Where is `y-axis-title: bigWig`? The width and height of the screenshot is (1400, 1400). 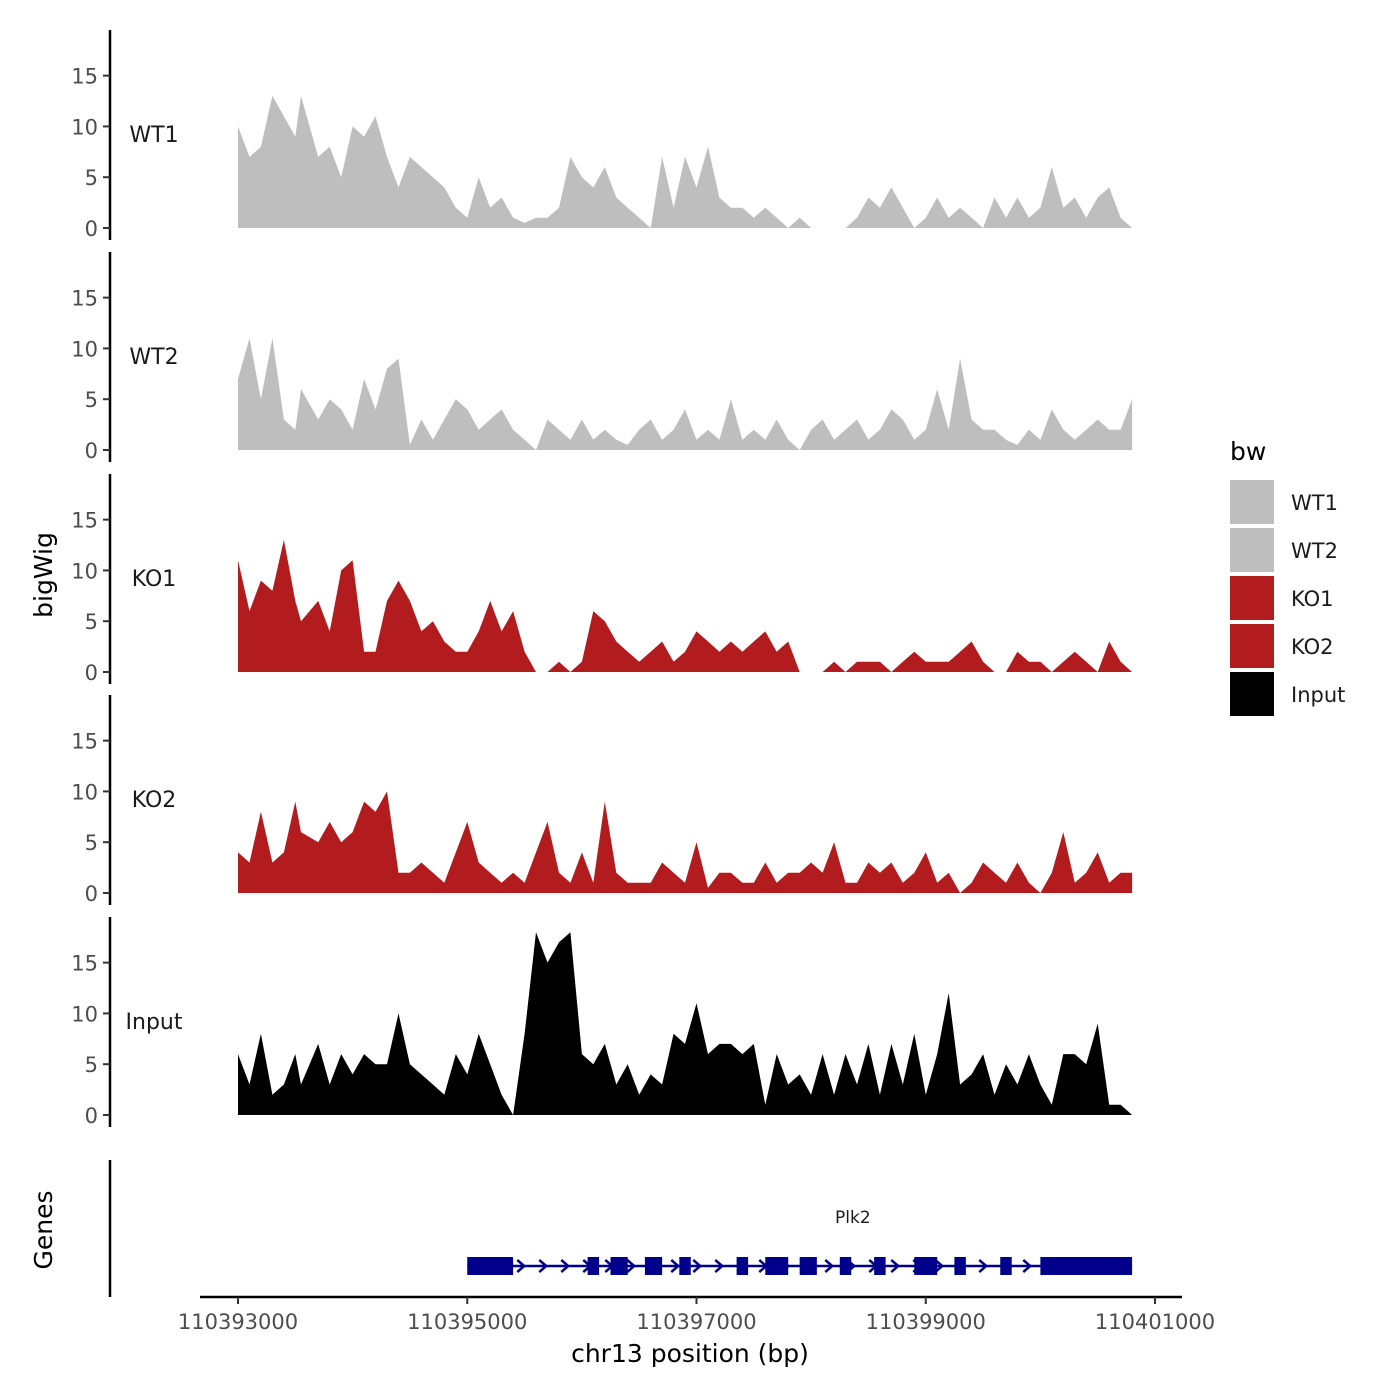 y-axis-title: bigWig is located at coordinates (43, 575).